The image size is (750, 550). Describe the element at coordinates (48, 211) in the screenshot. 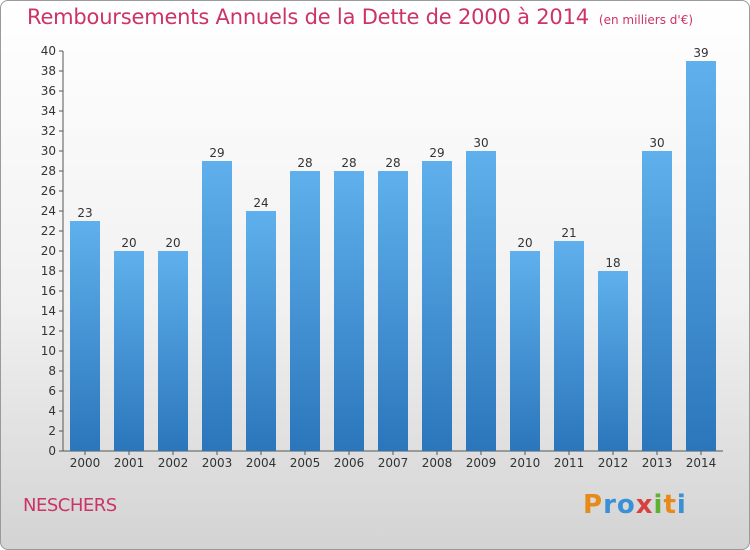

I see `y-tick-label: 24` at that location.